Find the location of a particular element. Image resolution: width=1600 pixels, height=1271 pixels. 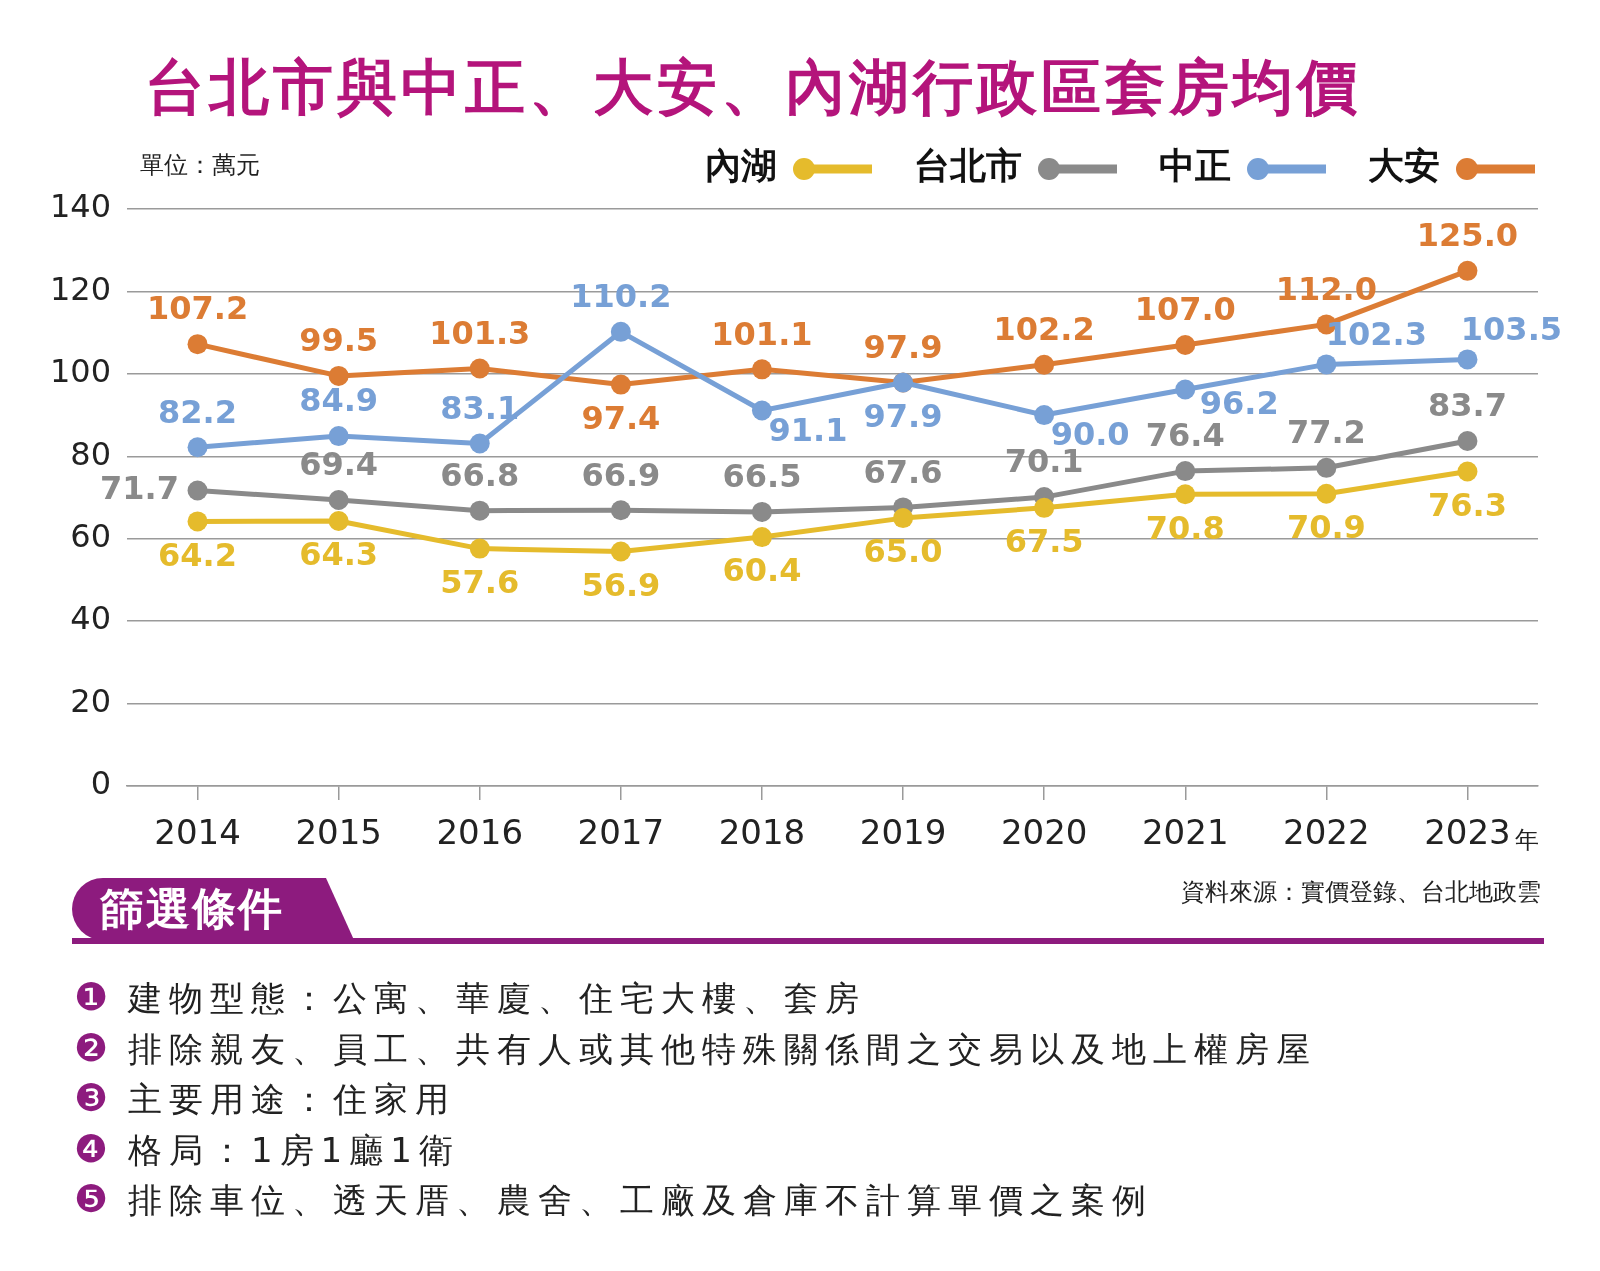

chart-title: 台北市與中正、大安、內湖行政區套房均價 is located at coordinates (753, 87).